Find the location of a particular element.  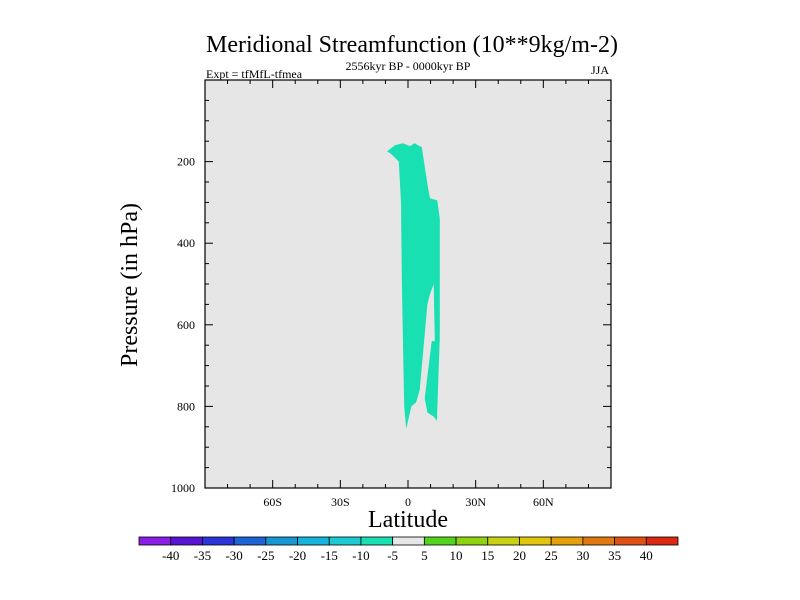

y-axis-title: Pressure (in hPa) is located at coordinates (130, 285).